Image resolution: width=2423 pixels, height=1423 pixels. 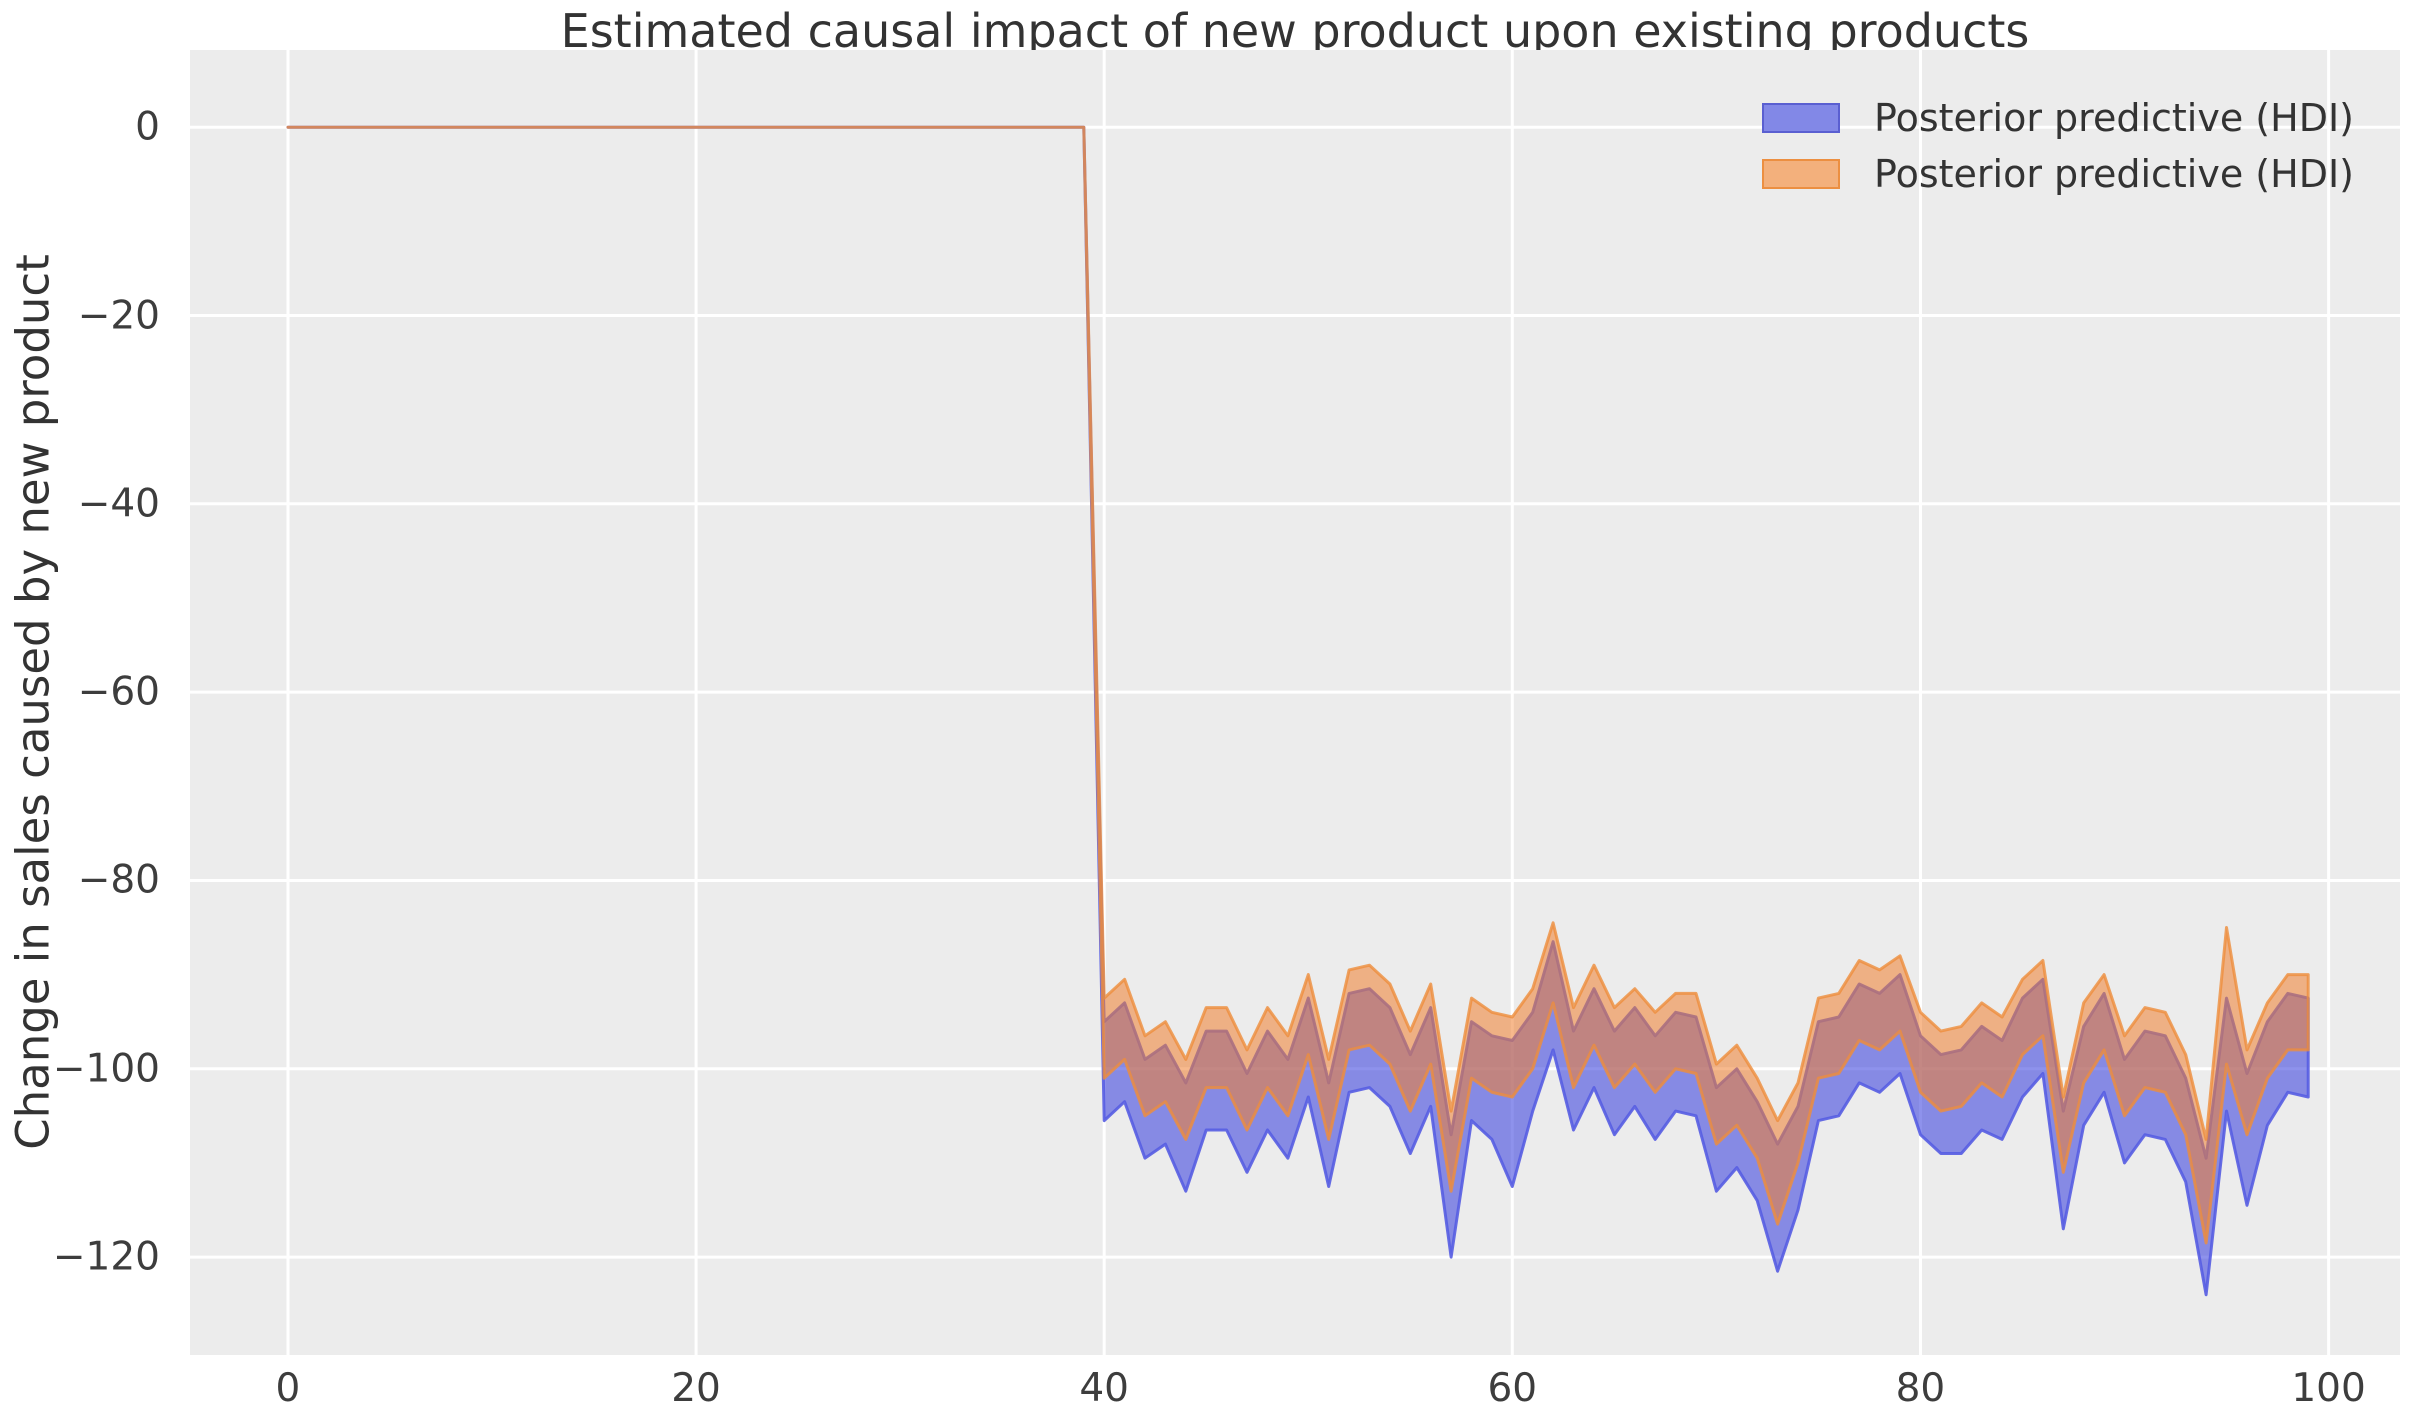 I want to click on legend-swatch-orange-icon, so click(x=1801, y=174).